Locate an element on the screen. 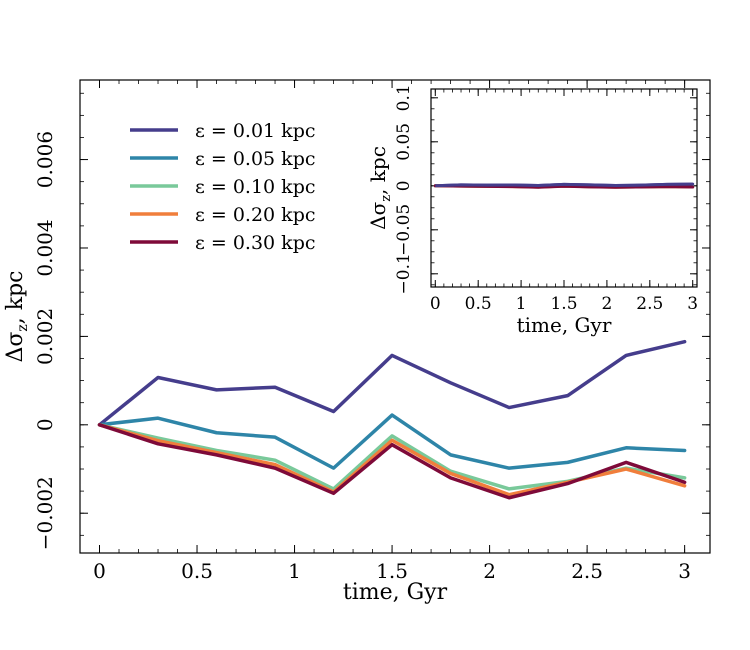 The image size is (750, 650). x-tick-label: 2 is located at coordinates (489, 571).